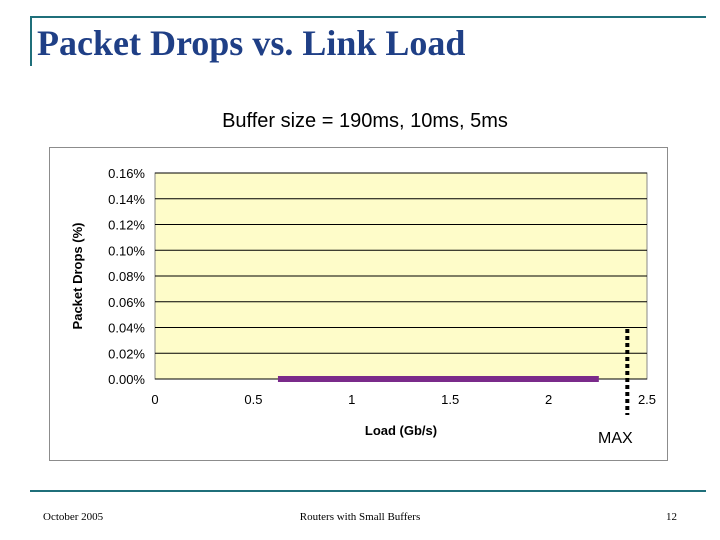  Describe the element at coordinates (31, 41) in the screenshot. I see `frame-left-rule` at that location.